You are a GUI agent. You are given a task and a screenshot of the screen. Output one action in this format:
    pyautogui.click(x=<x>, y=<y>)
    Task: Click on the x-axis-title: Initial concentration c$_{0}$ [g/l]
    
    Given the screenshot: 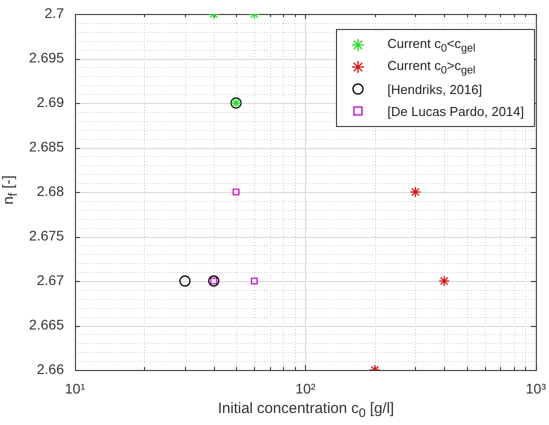 What is the action you would take?
    pyautogui.click(x=306, y=410)
    